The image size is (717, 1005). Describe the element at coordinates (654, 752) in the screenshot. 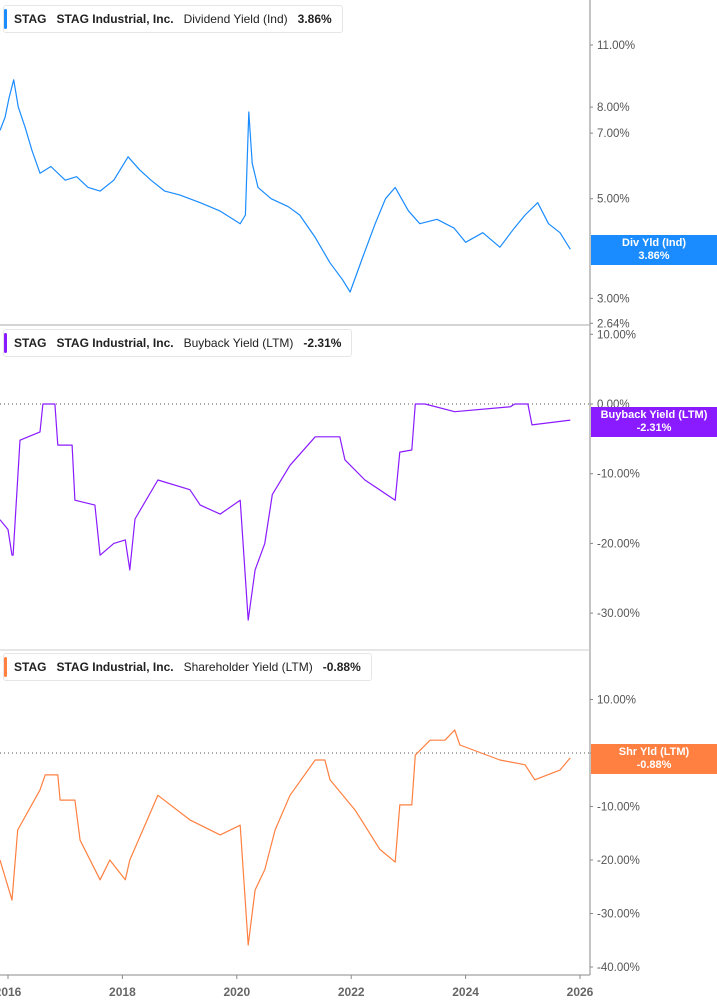

I see `tag-label: Shr Yld (LTM)` at that location.